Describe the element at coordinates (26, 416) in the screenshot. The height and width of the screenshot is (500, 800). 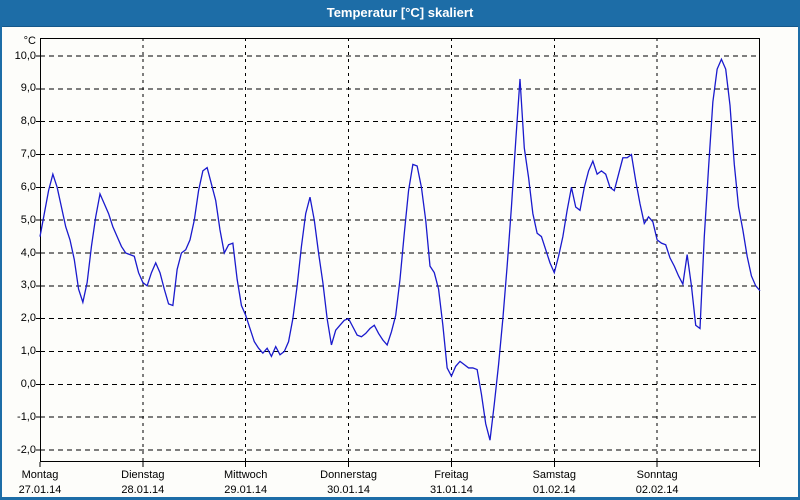
I see `y-tick-label: -1,0` at that location.